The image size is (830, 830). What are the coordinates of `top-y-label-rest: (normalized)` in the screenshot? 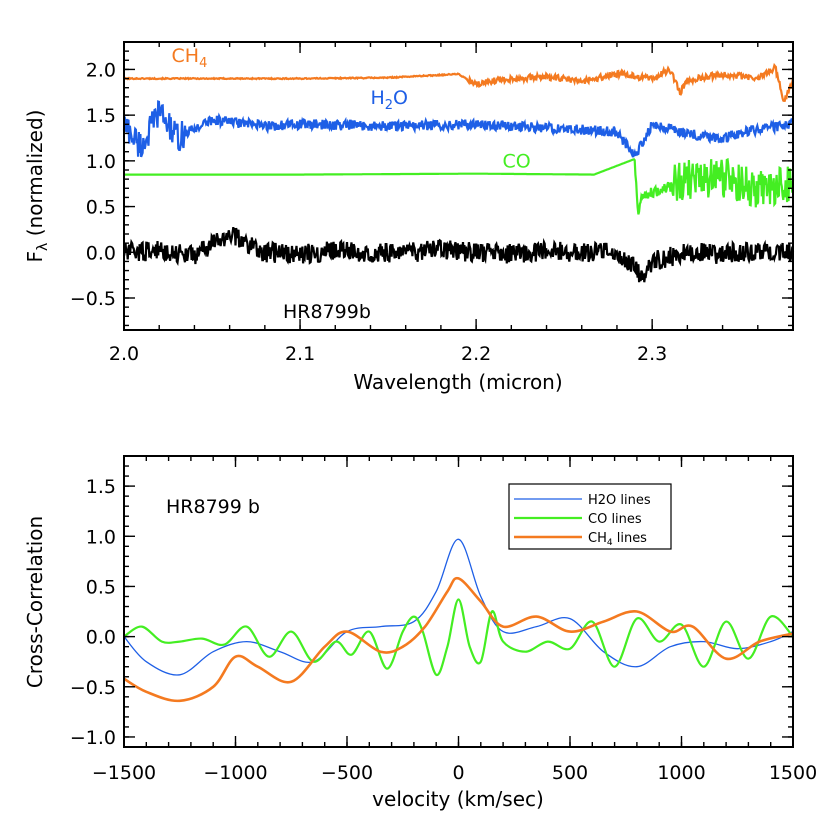 It's located at (35, 176).